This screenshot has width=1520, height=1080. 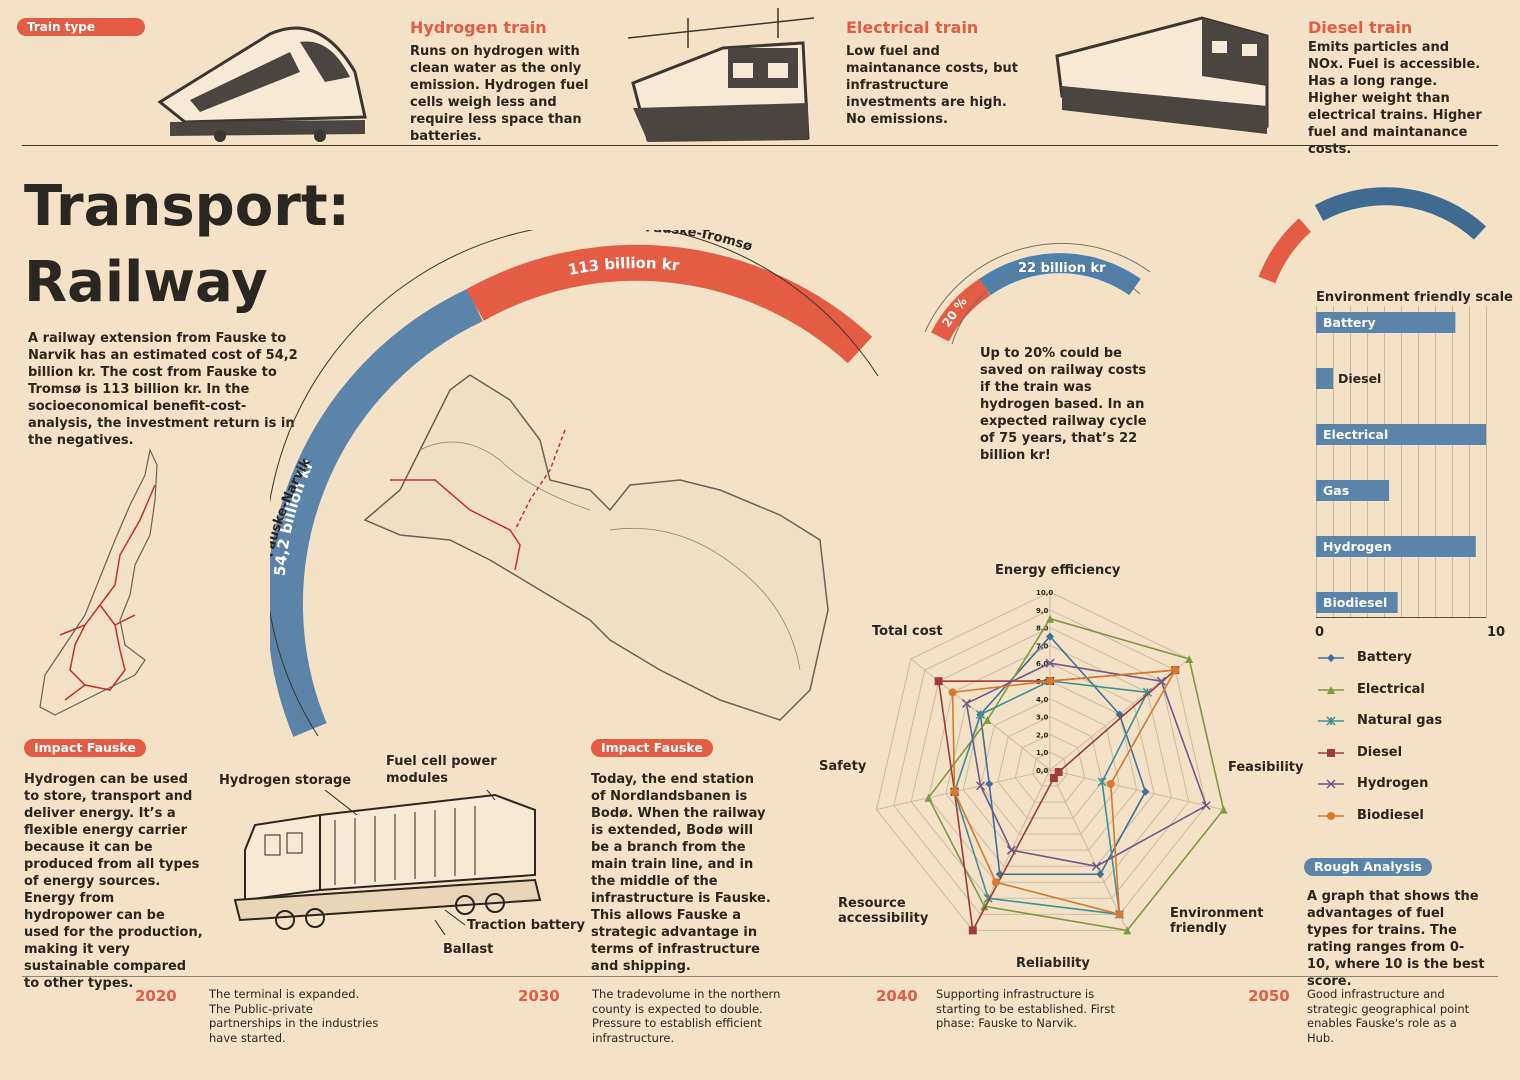 What do you see at coordinates (652, 748) in the screenshot?
I see `impact-badge-2: Impact Fauske` at bounding box center [652, 748].